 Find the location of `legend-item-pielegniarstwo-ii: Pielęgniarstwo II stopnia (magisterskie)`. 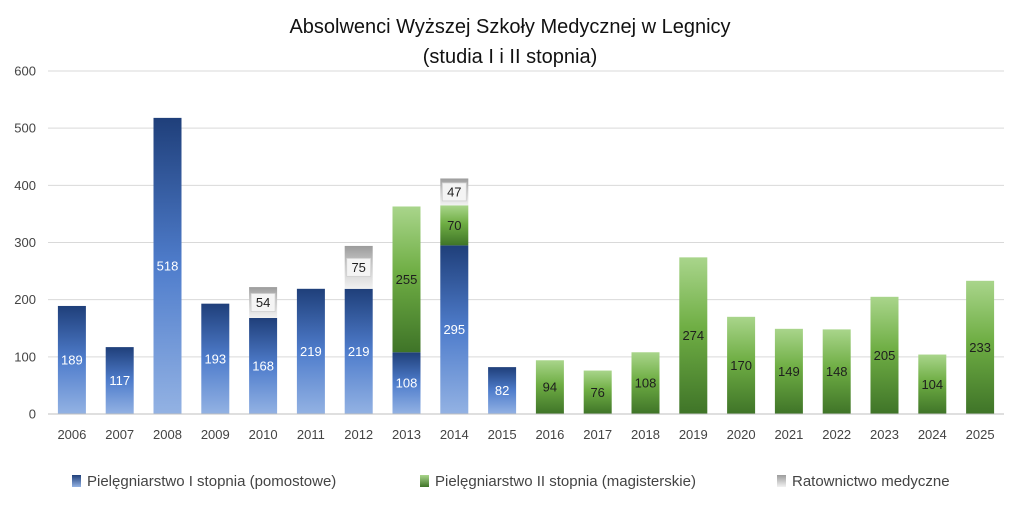

legend-item-pielegniarstwo-ii: Pielęgniarstwo II stopnia (magisterskie) is located at coordinates (558, 481).